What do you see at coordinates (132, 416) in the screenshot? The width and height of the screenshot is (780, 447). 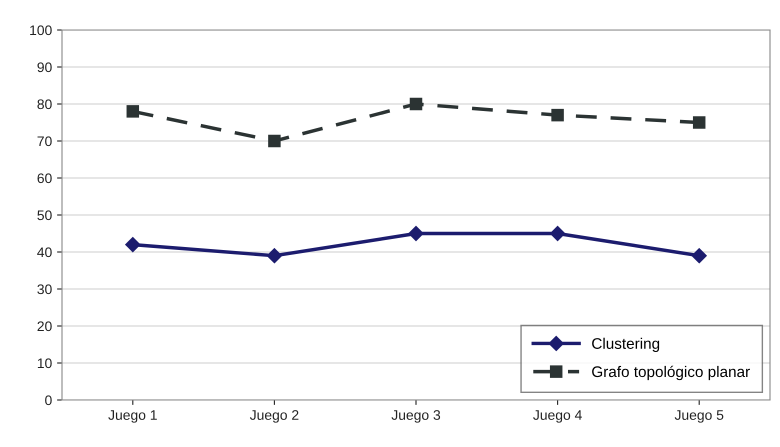 I see `x-tick-label: Juego 1` at bounding box center [132, 416].